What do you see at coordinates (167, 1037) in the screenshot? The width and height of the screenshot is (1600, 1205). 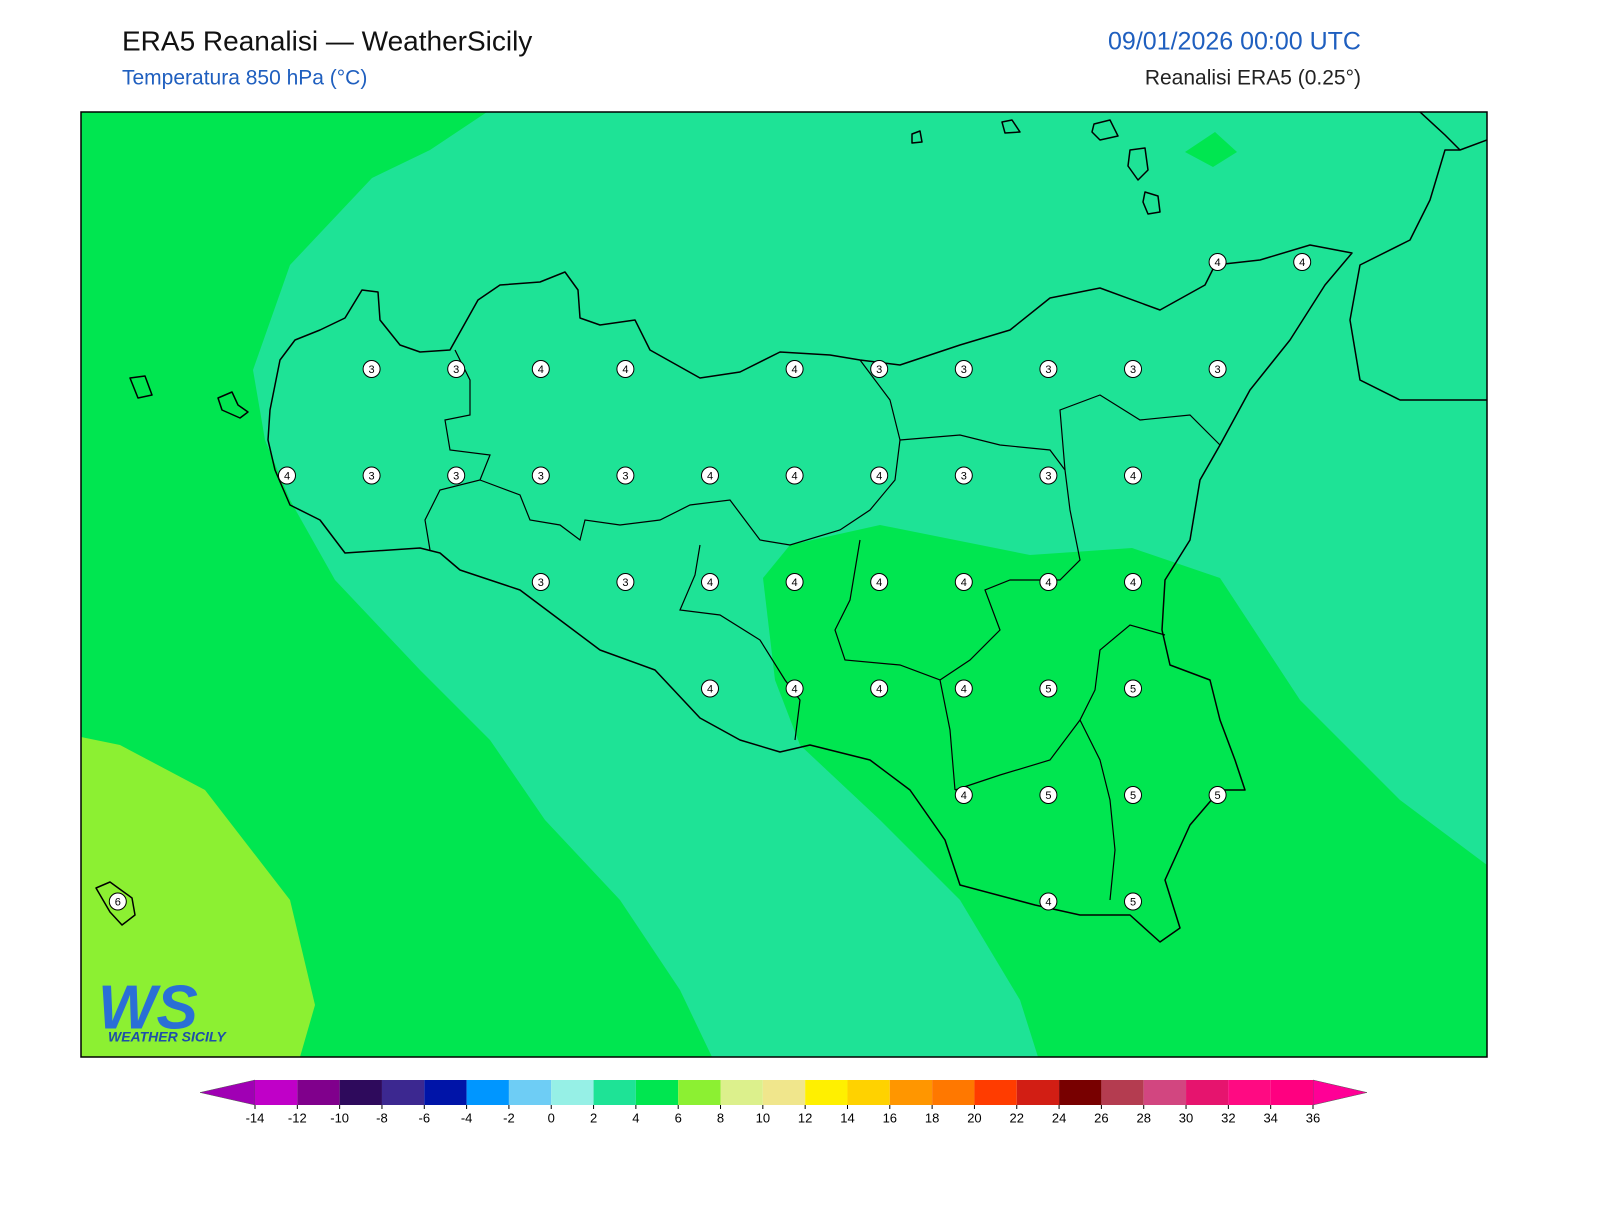 I see `logo-text: WEATHER SICILY` at bounding box center [167, 1037].